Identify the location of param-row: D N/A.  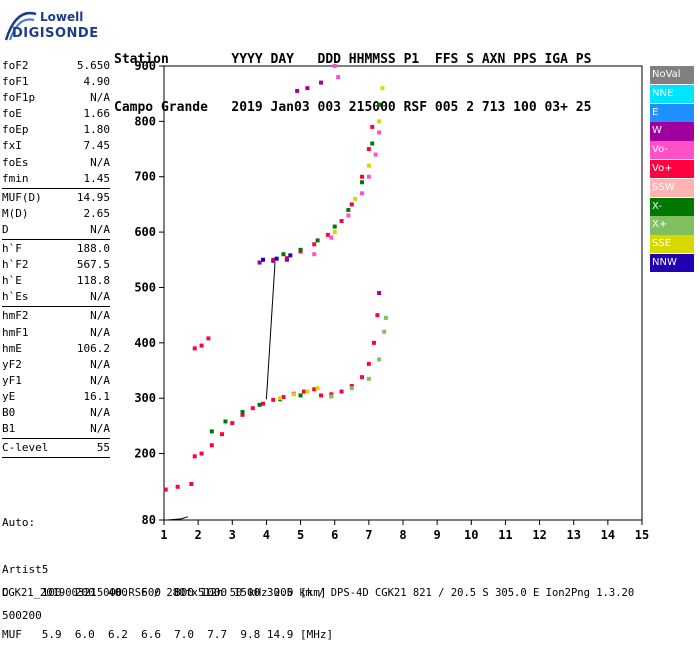
(56, 230).